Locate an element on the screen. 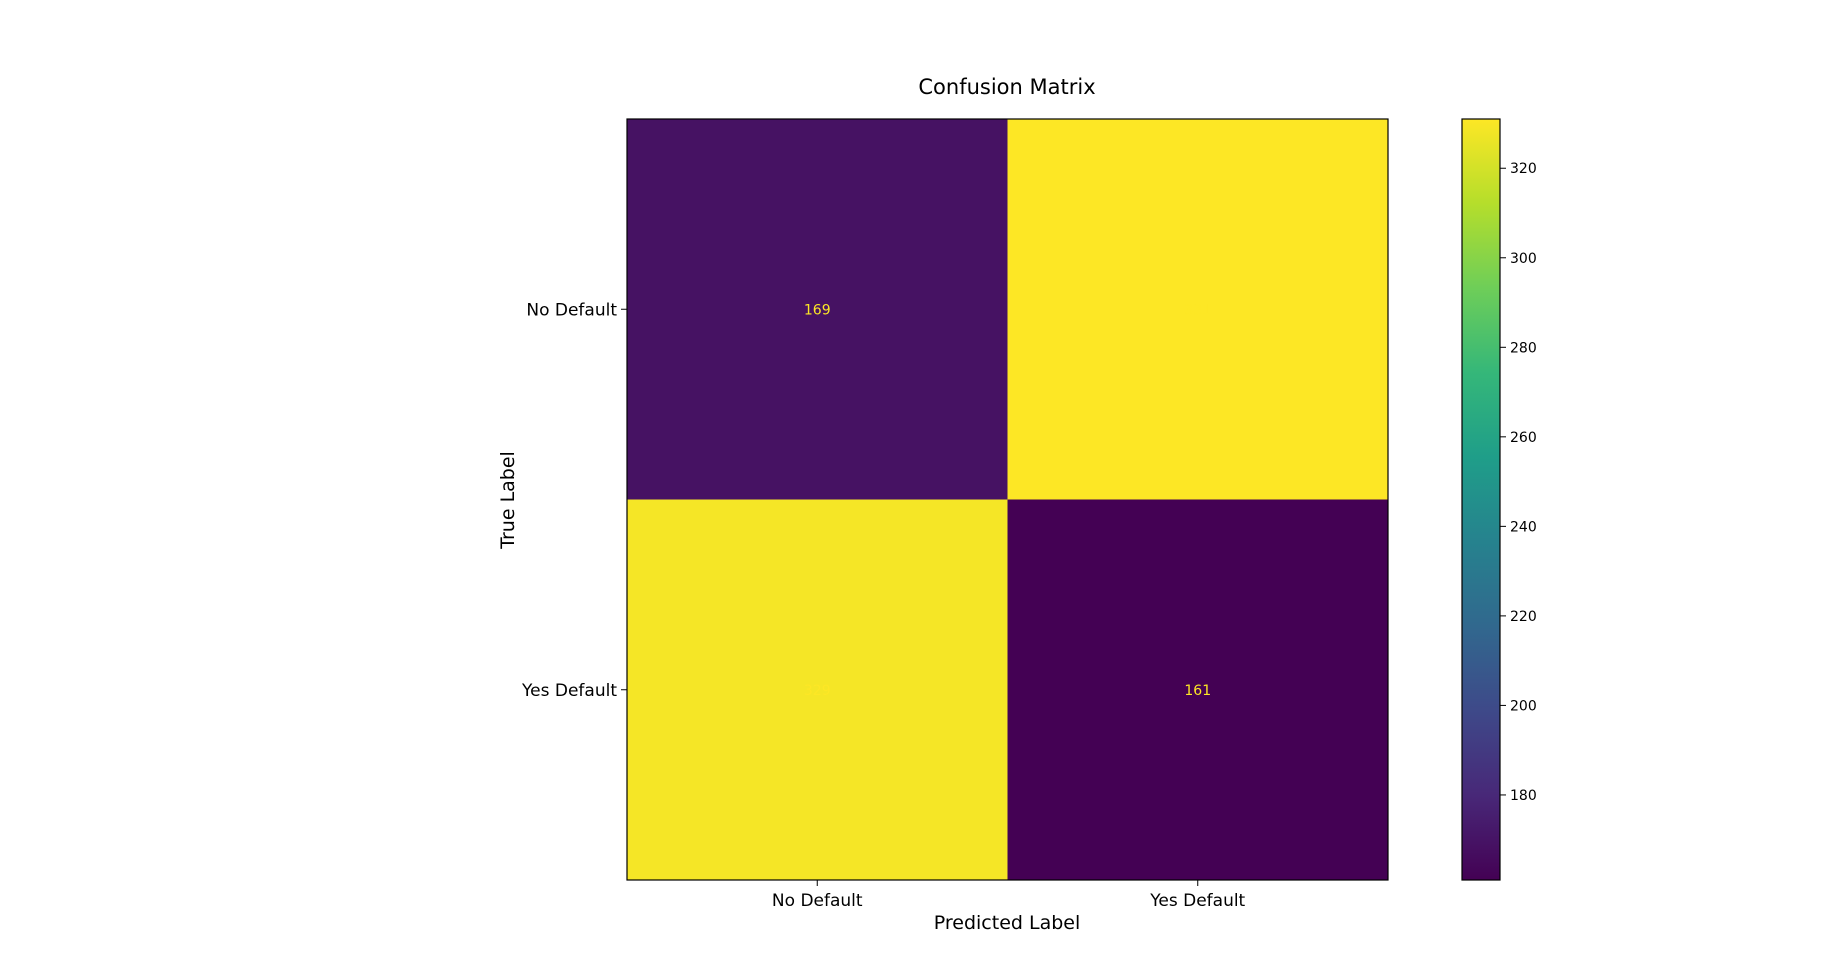 Image resolution: width=1846 pixels, height=980 pixels. y-axis-label: True Label is located at coordinates (508, 500).